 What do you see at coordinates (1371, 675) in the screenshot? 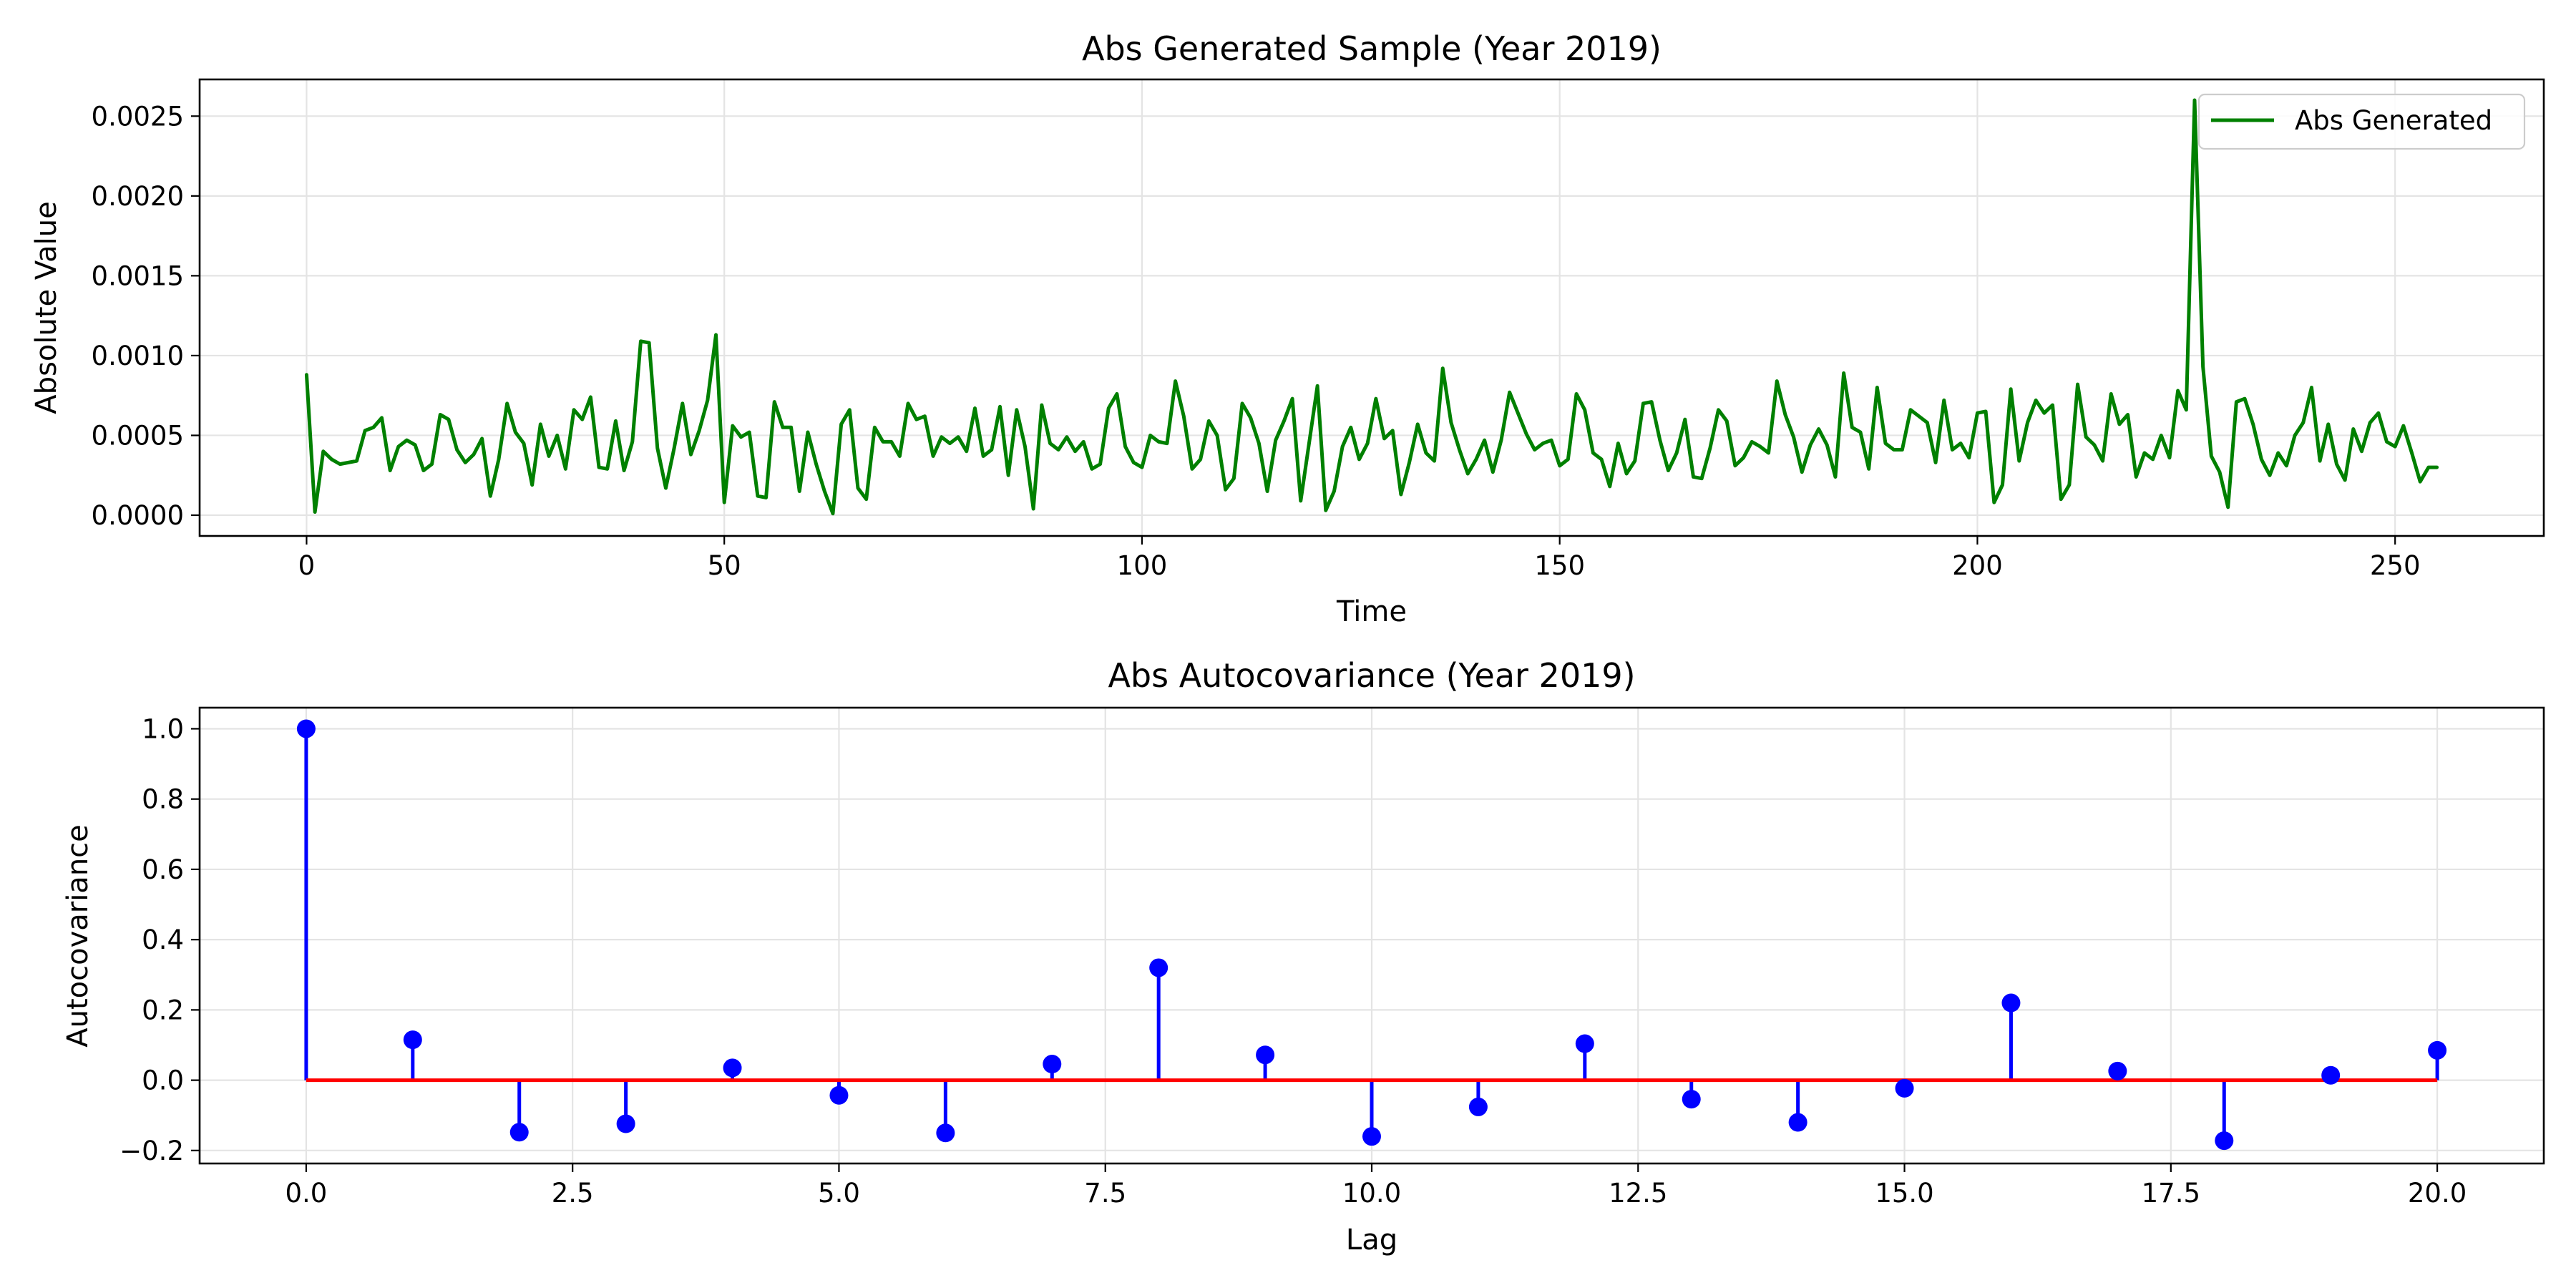
I see `stem-chart-title: Abs Autocovariance (Year 2019)` at bounding box center [1371, 675].